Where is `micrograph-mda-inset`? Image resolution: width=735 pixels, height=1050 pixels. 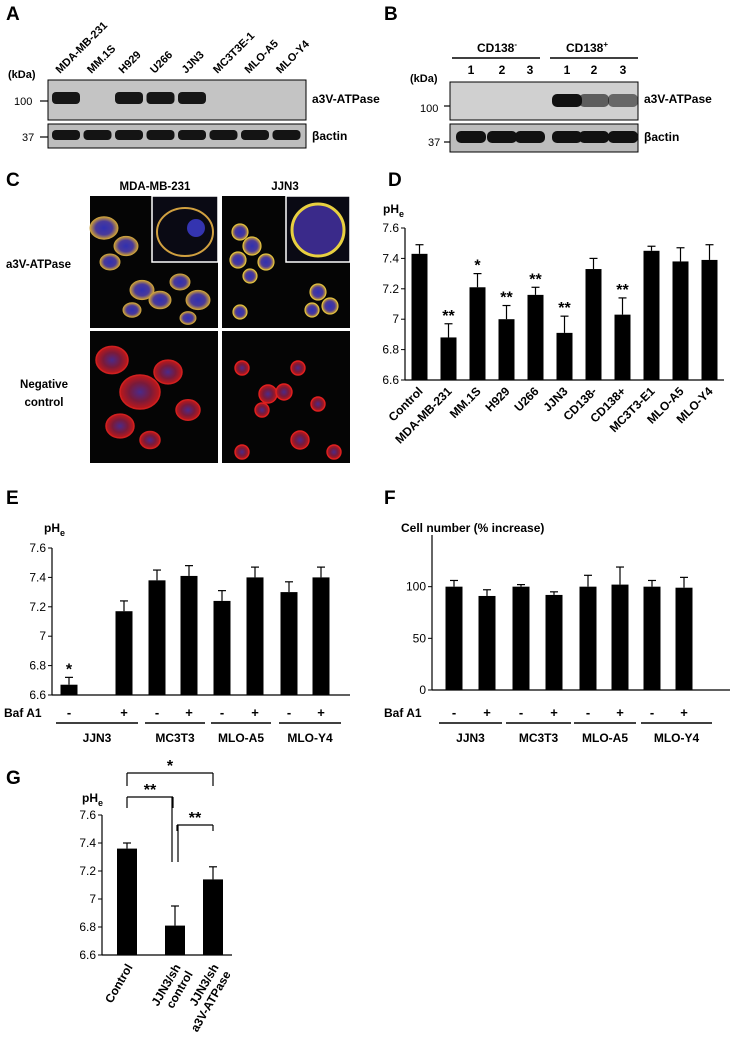
micrograph-mda-inset is located at coordinates (185, 229).